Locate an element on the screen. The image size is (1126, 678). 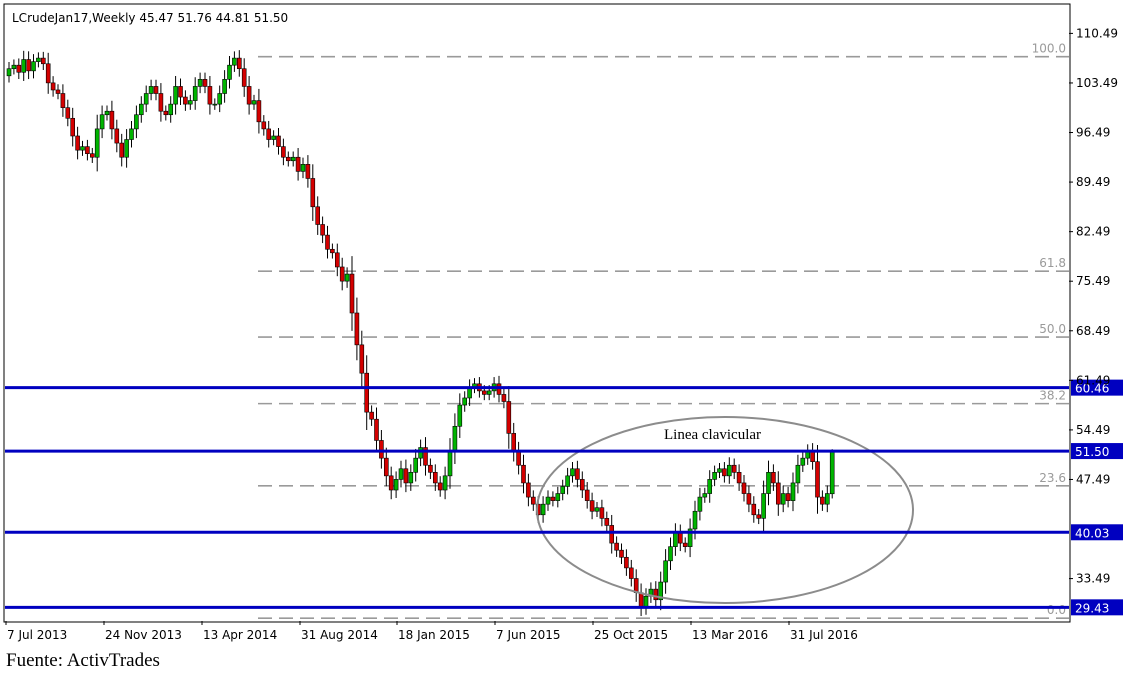
date-tick-label: 7 Jul 2013 is located at coordinates (37, 635).